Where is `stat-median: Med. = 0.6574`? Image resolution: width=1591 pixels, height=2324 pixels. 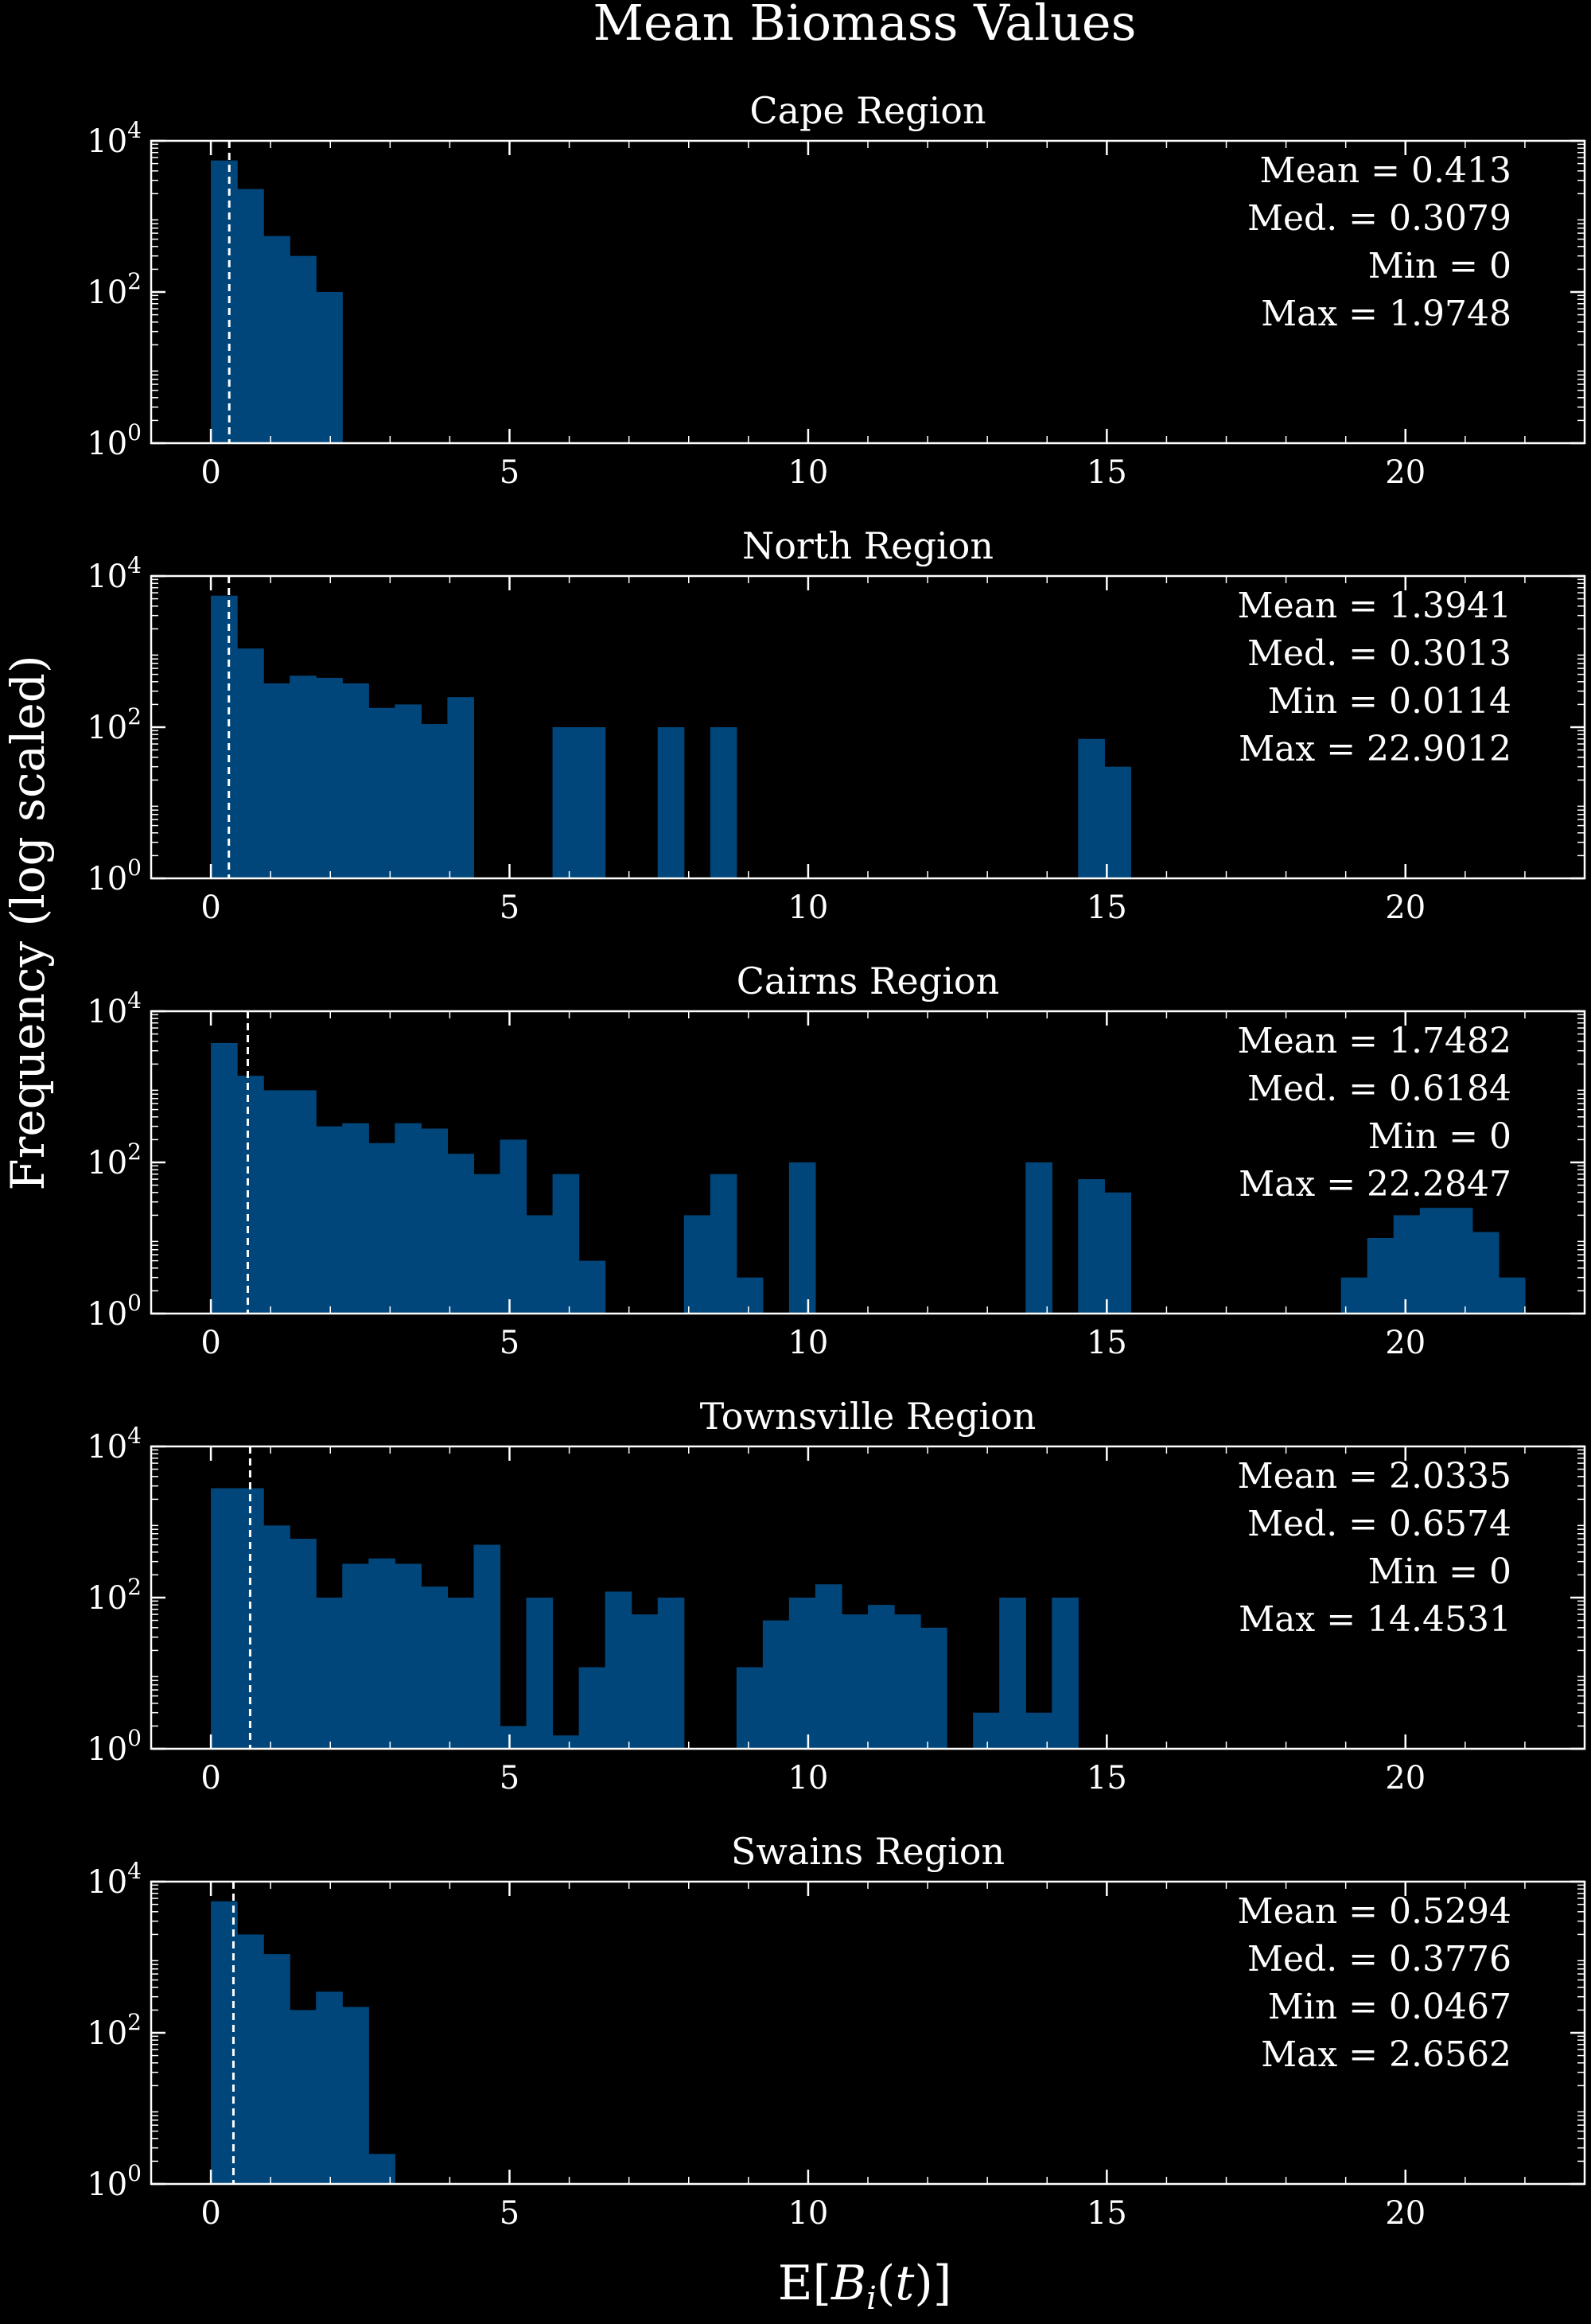 stat-median: Med. = 0.6574 is located at coordinates (1379, 1524).